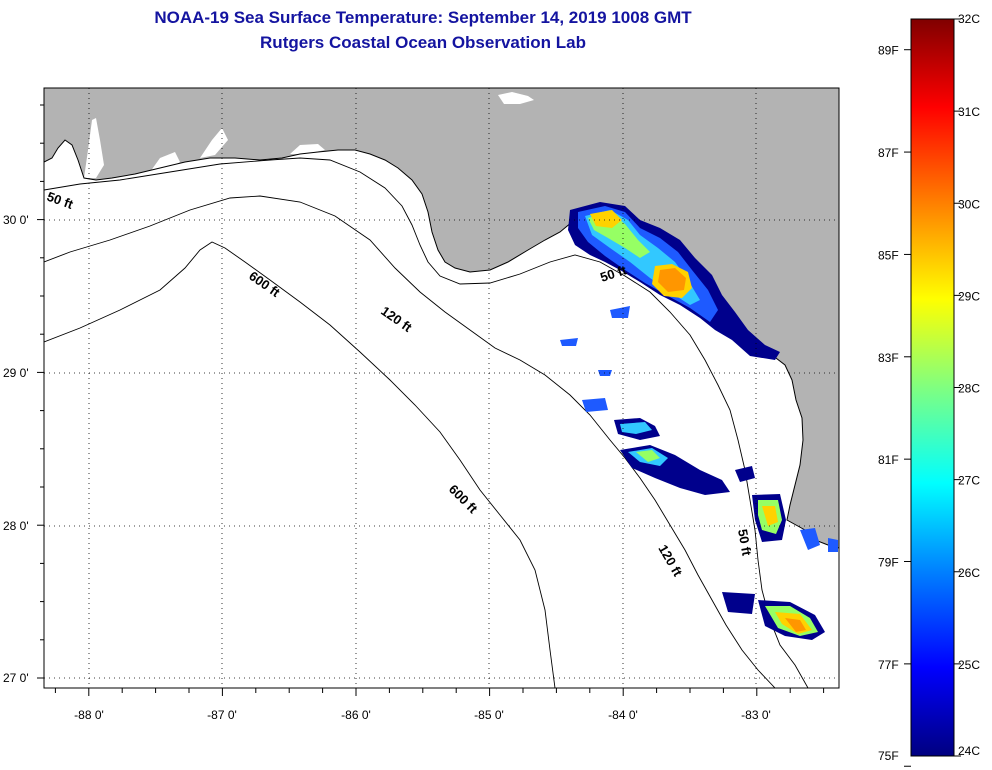 The width and height of the screenshot is (992, 770). Describe the element at coordinates (623, 715) in the screenshot. I see `longitude-label: -84 0'` at that location.